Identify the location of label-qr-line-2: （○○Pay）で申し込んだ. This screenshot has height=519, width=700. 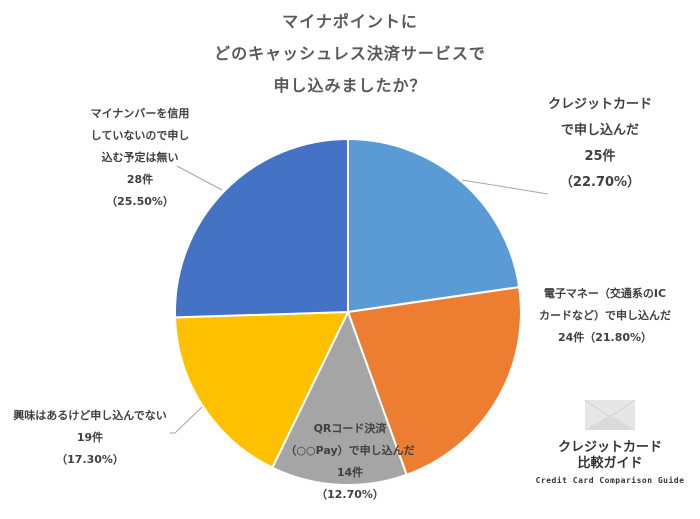
(350, 450).